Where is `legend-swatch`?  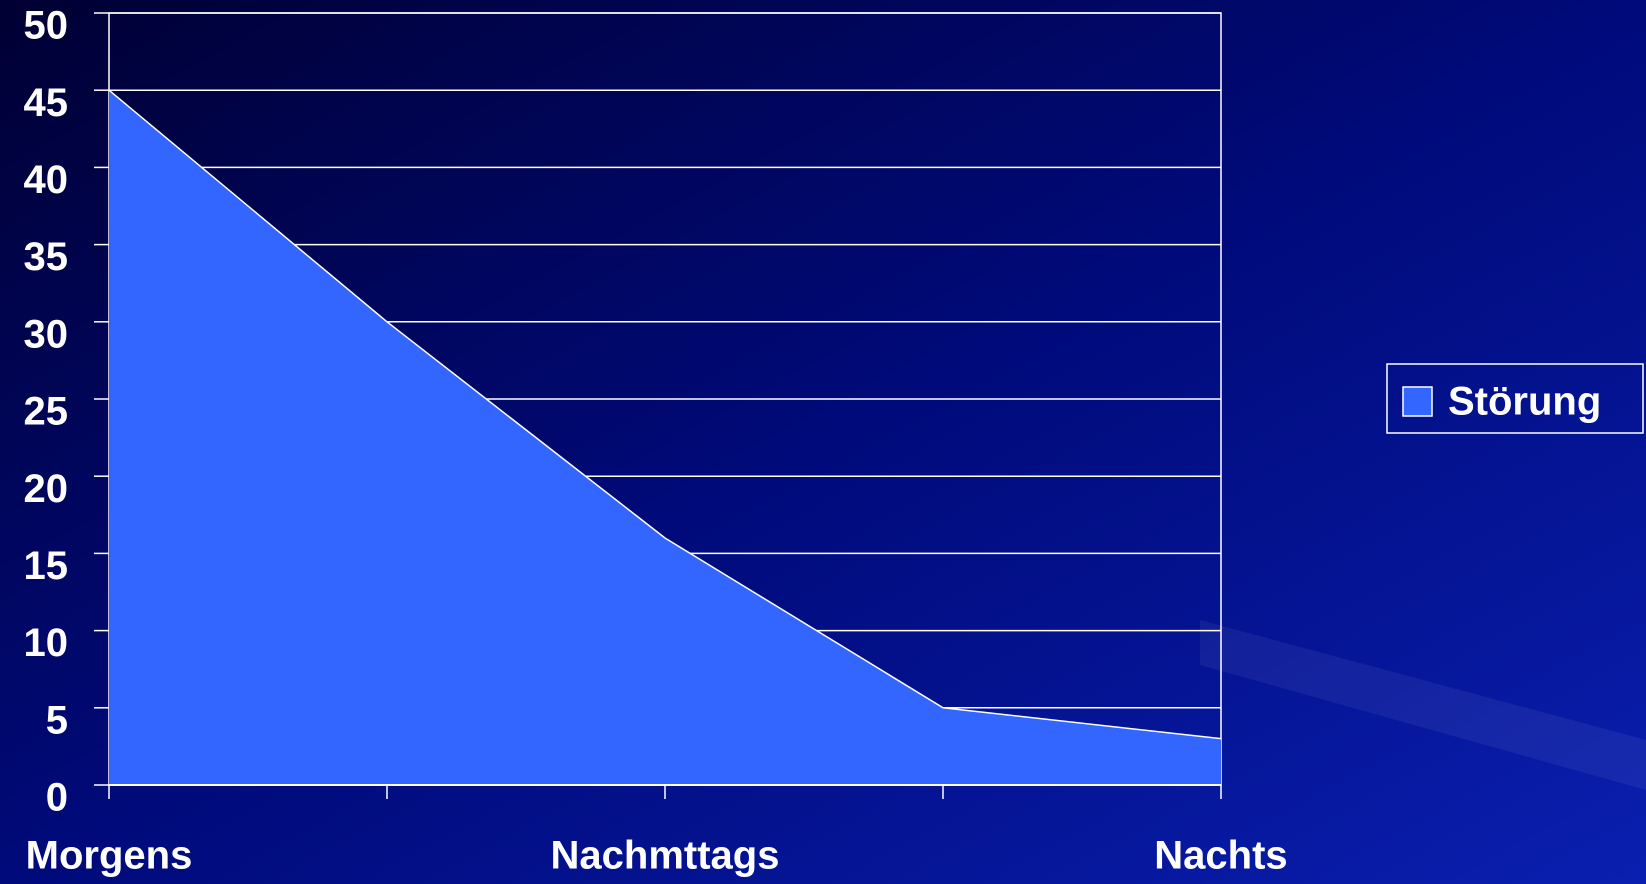 legend-swatch is located at coordinates (1417, 401).